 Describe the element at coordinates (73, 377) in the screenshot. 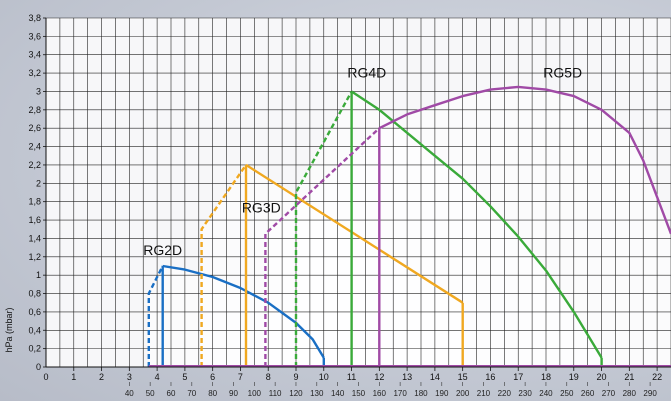

I see `x-tick-label: 1` at that location.